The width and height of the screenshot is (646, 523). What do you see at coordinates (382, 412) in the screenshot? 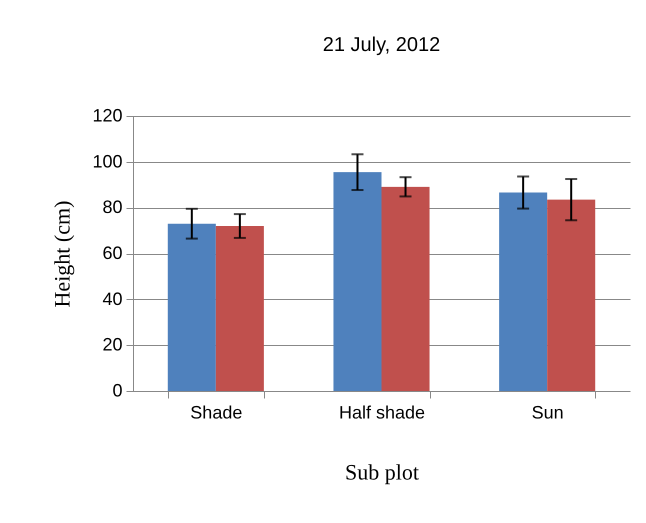
I see `x-tick-label: Half shade` at bounding box center [382, 412].